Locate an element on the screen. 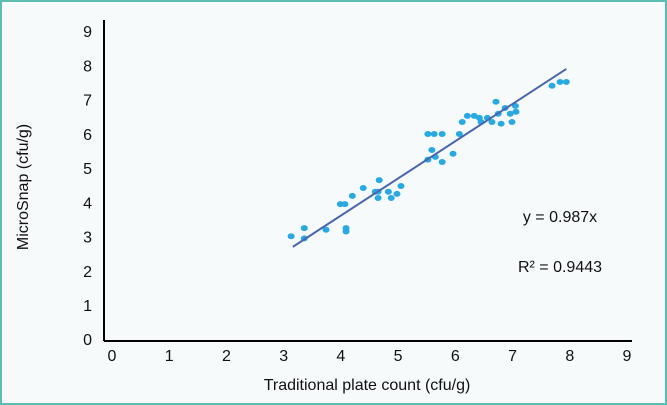  x-tick-label: 4 is located at coordinates (340, 356).